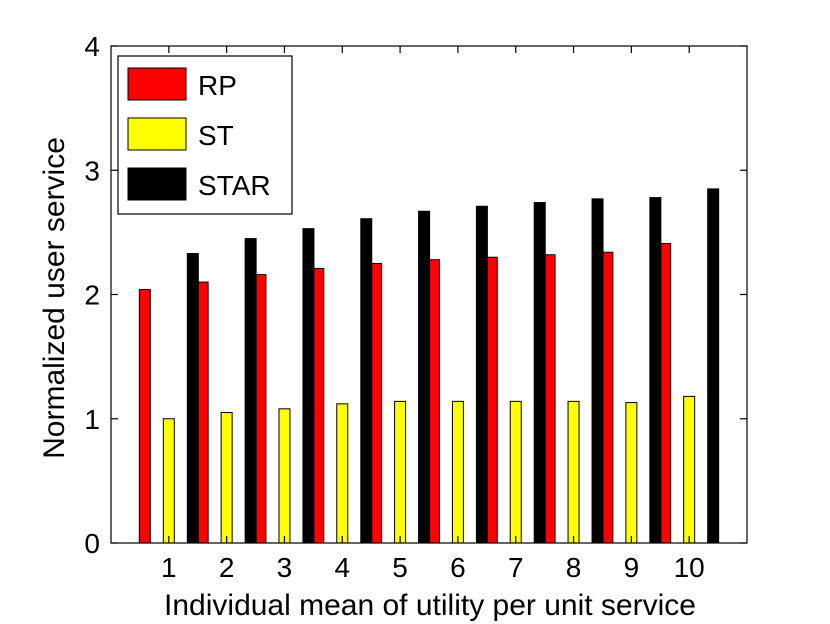 Image resolution: width=830 pixels, height=624 pixels. What do you see at coordinates (689, 567) in the screenshot?
I see `x-tick-label-10: 10` at bounding box center [689, 567].